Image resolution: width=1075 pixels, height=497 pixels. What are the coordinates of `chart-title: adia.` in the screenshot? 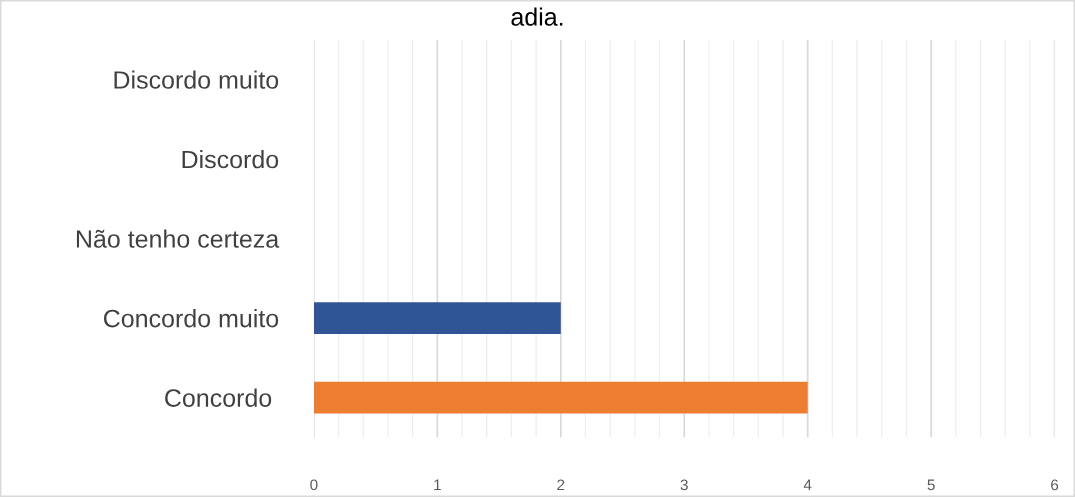 It's located at (537, 16).